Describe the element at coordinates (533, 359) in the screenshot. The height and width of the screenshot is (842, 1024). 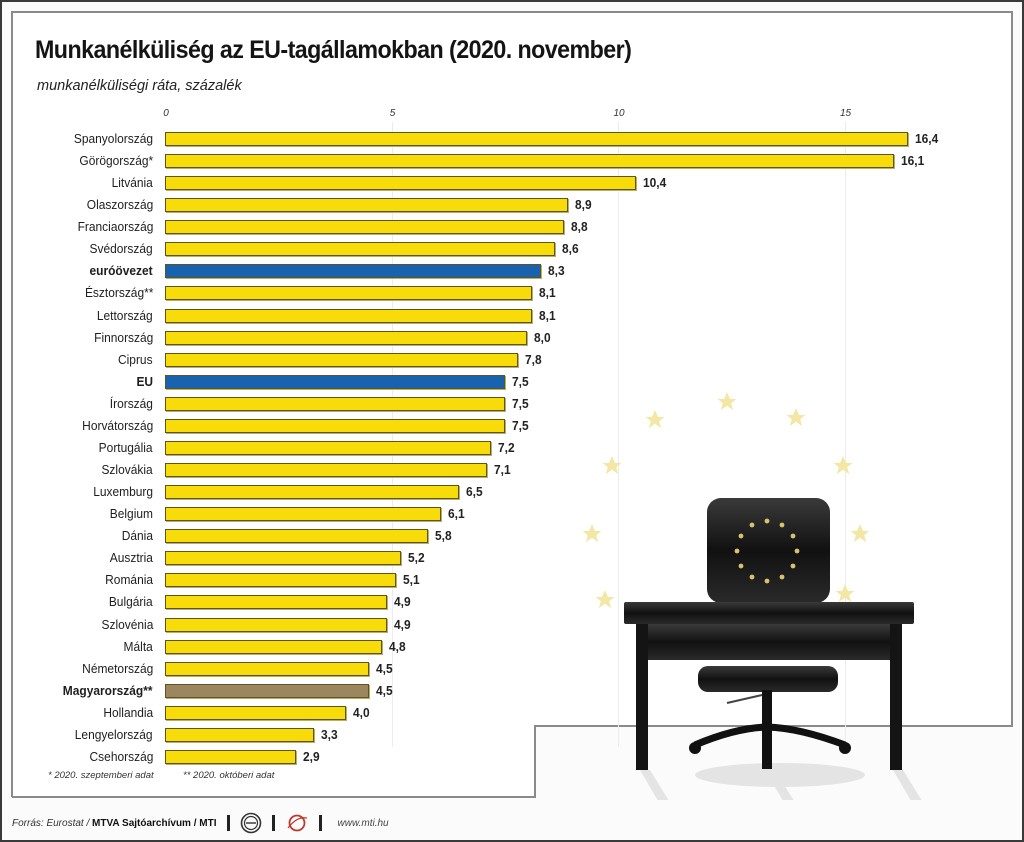
I see `value-label: 7,8` at that location.